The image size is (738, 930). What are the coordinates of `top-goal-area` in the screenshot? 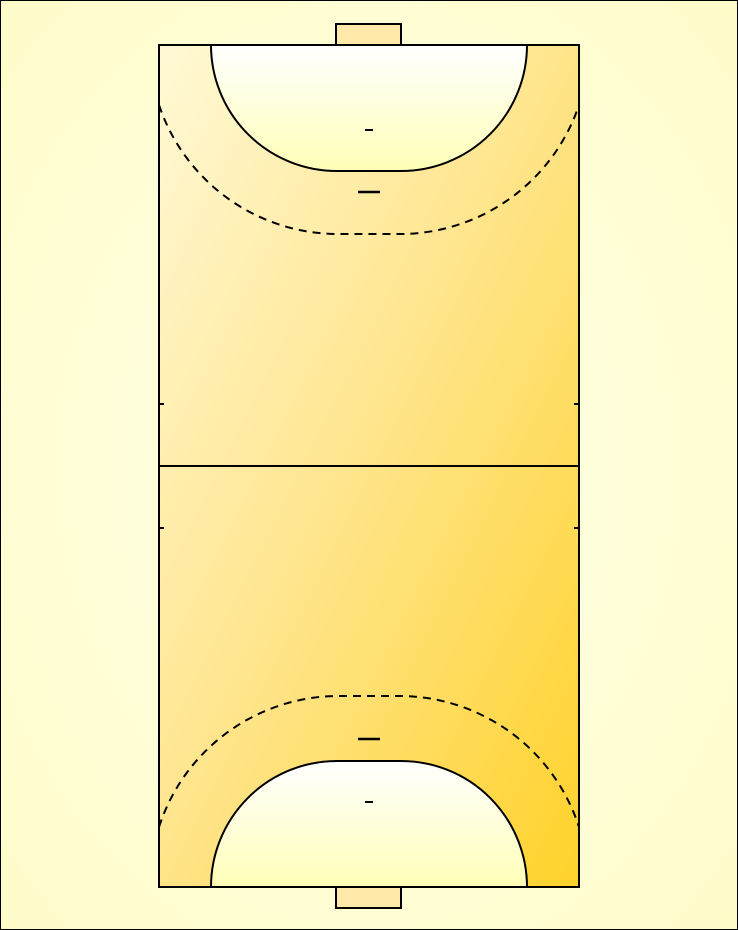 It's located at (369, 108).